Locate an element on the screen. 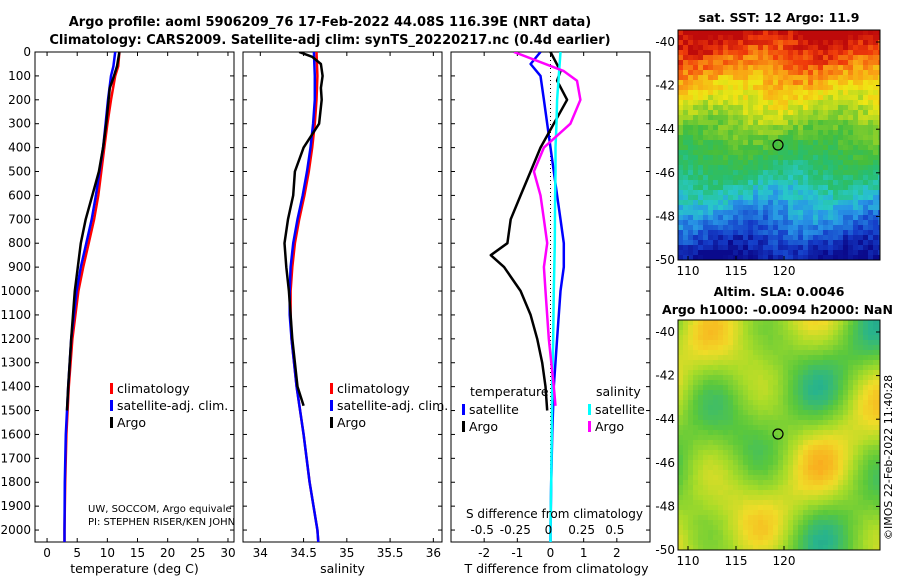 The width and height of the screenshot is (900, 580). sla-map-frame is located at coordinates (779, 435).